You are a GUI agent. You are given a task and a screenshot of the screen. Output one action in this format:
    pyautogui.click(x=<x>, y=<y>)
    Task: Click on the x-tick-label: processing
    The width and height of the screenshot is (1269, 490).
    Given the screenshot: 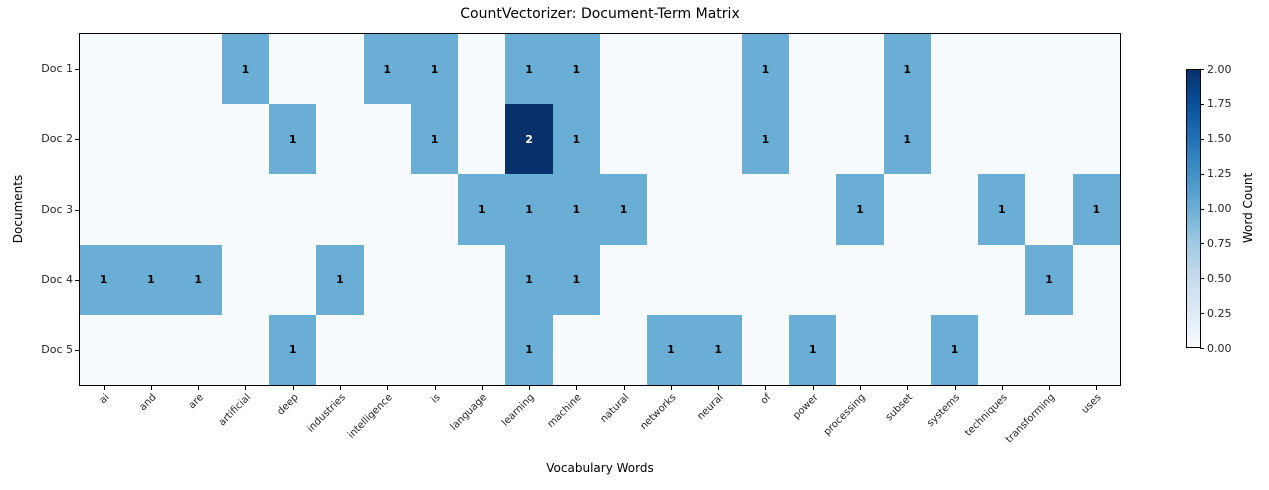 What is the action you would take?
    pyautogui.click(x=844, y=415)
    